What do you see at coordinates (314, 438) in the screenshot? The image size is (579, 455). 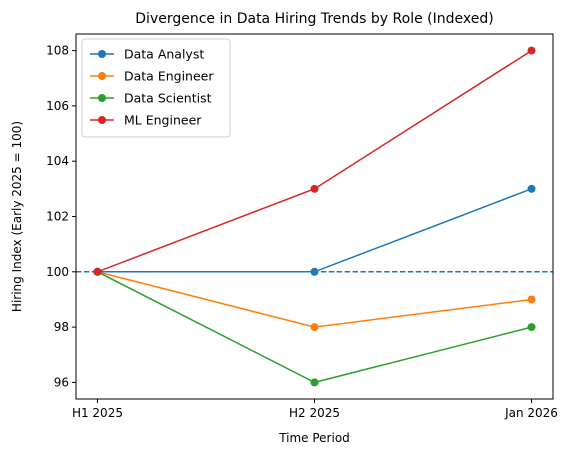 I see `x-axis-label: Time Period` at bounding box center [314, 438].